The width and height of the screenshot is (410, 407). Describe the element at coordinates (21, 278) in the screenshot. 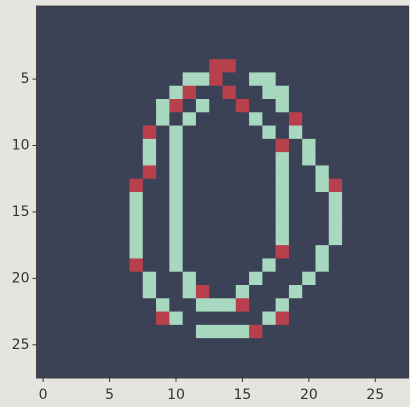

I see `y-tick-label: 20` at that location.